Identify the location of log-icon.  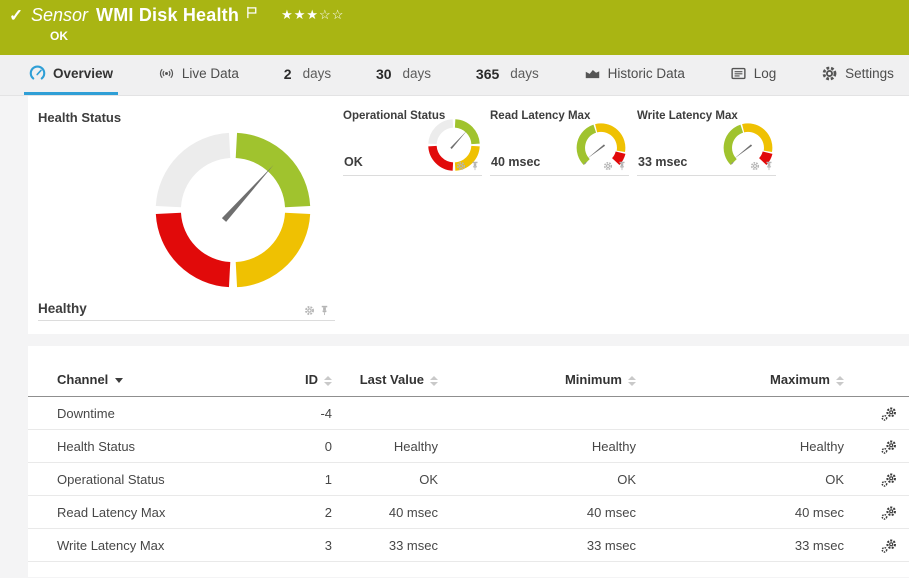
(738, 73).